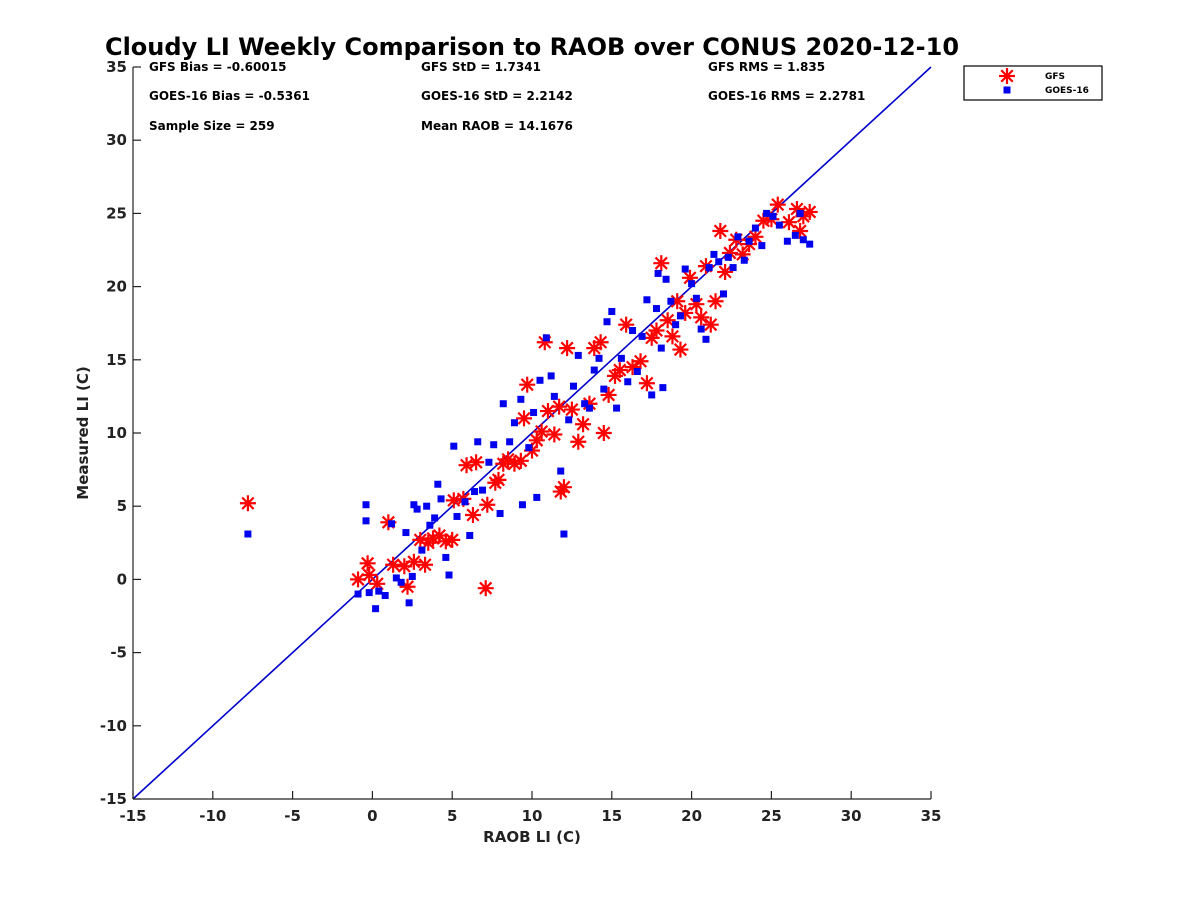 Image resolution: width=1200 pixels, height=900 pixels. I want to click on stat-annotation: Sample Size = 259, so click(212, 126).